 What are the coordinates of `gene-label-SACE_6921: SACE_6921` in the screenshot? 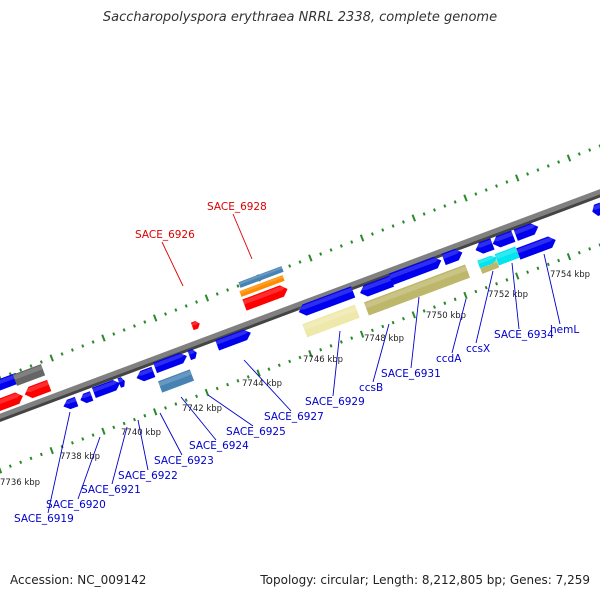 It's located at (111, 490).